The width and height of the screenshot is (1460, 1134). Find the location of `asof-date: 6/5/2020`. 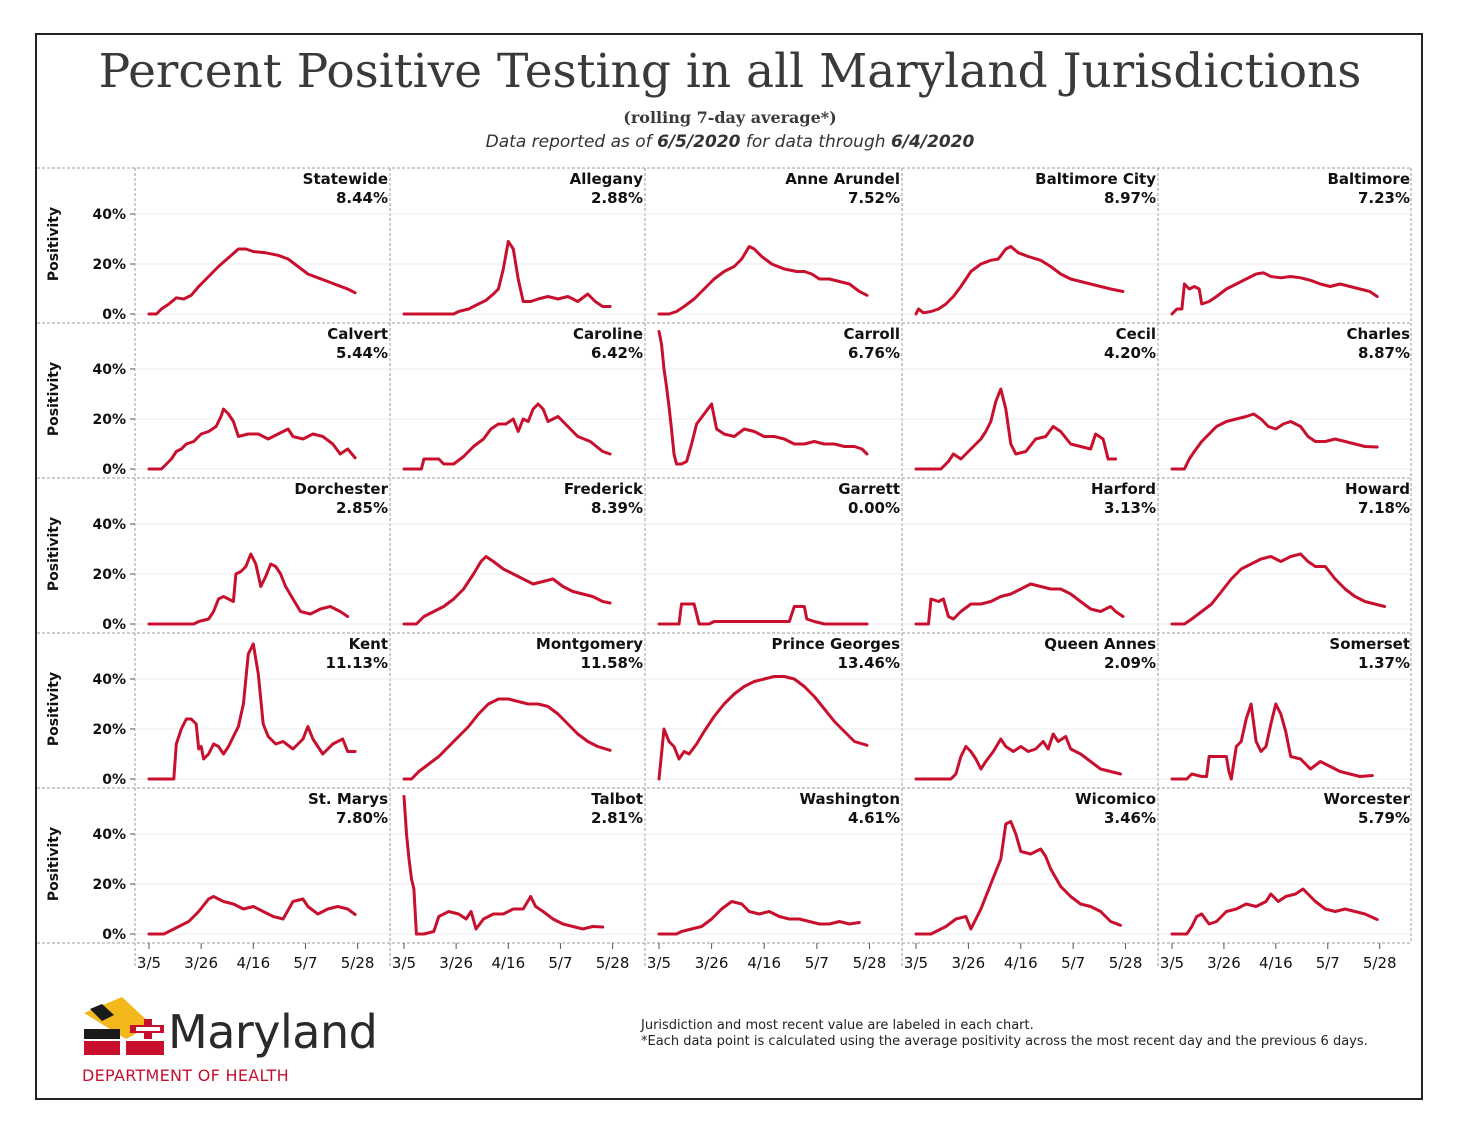

asof-date: 6/5/2020 is located at coordinates (699, 142).